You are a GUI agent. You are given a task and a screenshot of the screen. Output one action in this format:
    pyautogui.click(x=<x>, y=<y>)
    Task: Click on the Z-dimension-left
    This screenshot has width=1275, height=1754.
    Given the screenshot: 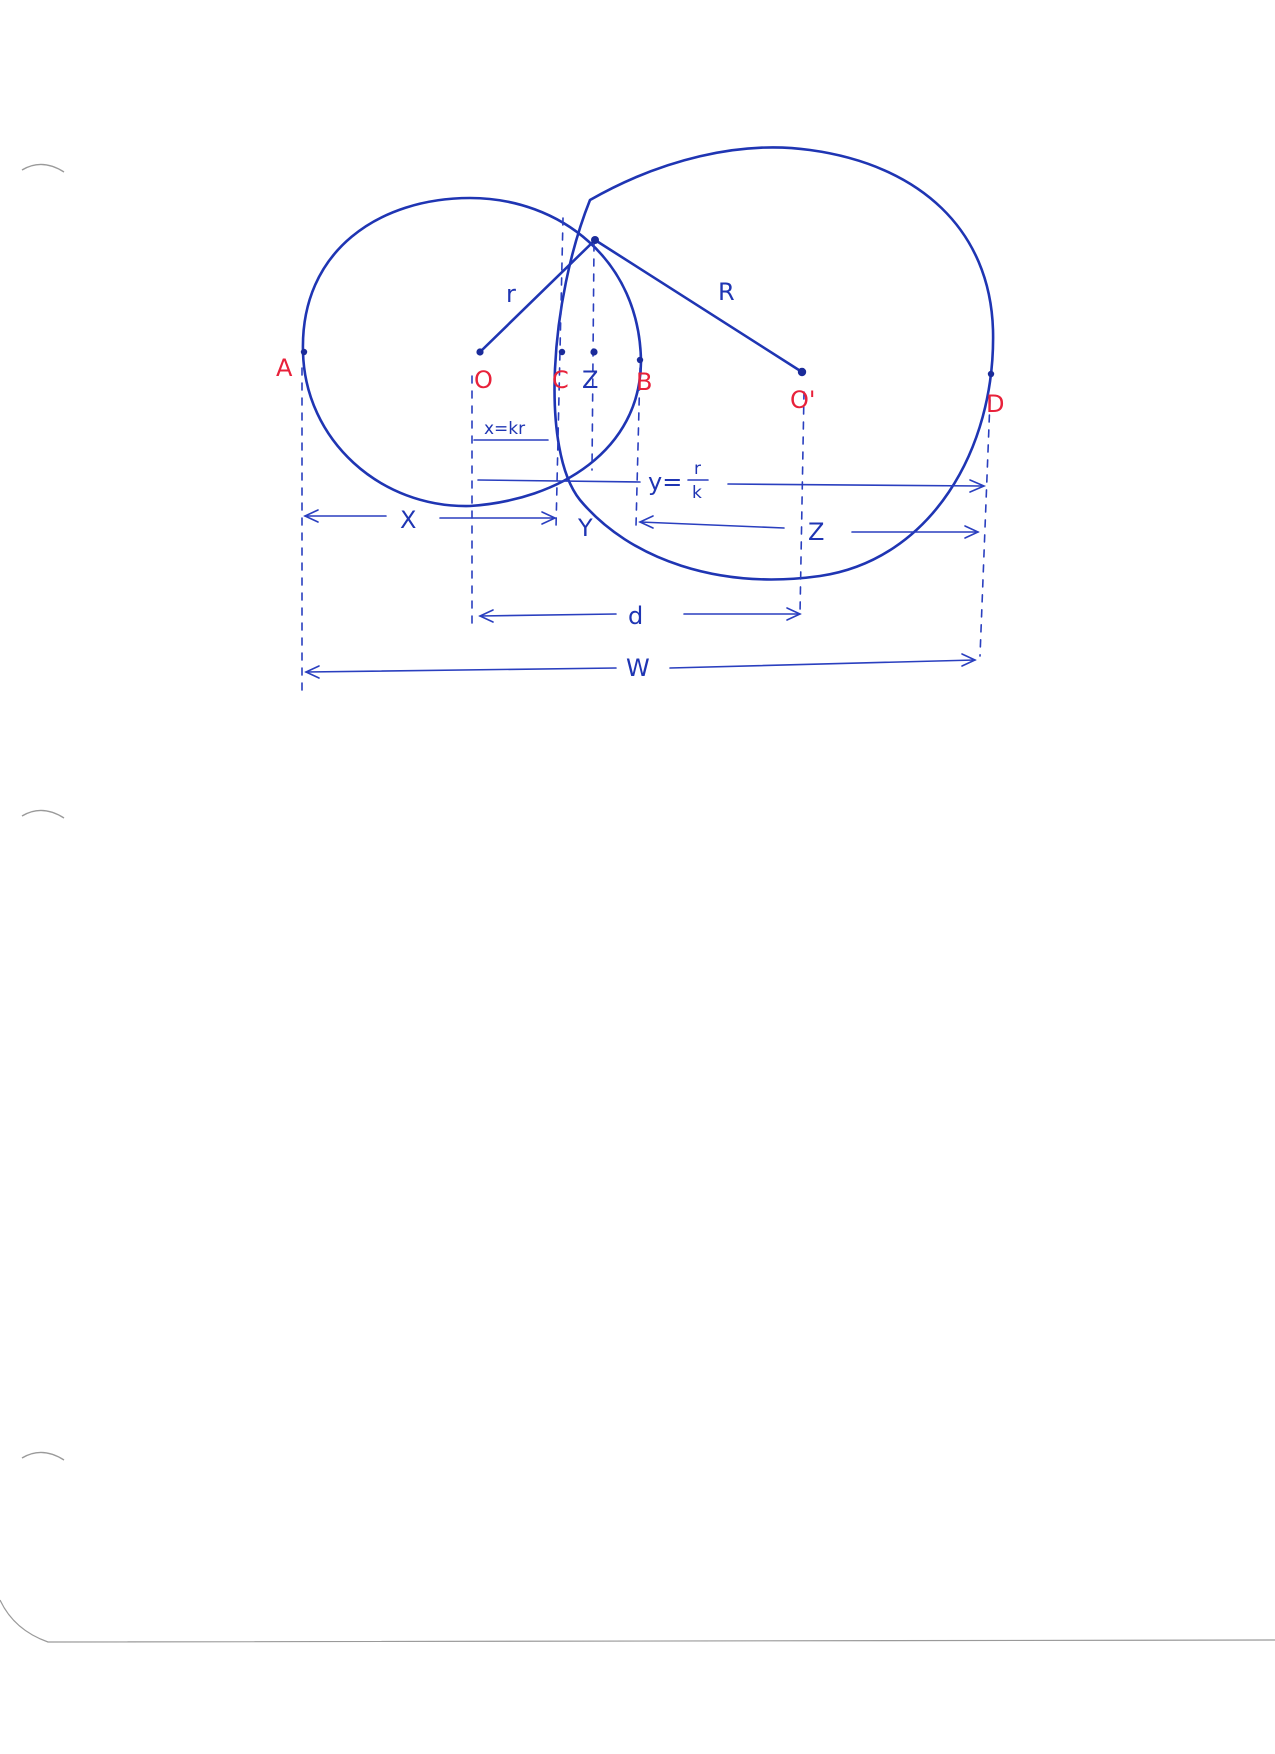 What is the action you would take?
    pyautogui.click(x=712, y=525)
    